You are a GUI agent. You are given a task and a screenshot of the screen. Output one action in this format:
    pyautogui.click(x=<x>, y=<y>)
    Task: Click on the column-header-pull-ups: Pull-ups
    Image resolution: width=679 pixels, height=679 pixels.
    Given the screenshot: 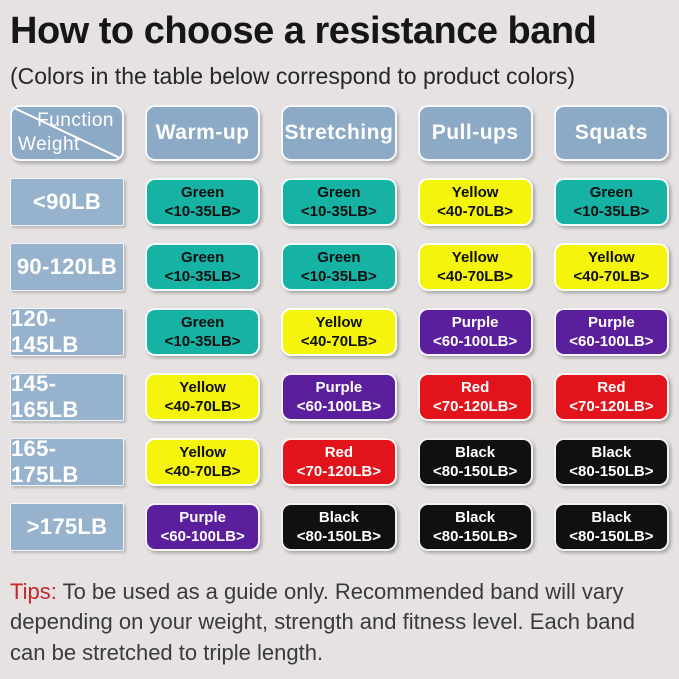 What is the action you would take?
    pyautogui.click(x=475, y=133)
    